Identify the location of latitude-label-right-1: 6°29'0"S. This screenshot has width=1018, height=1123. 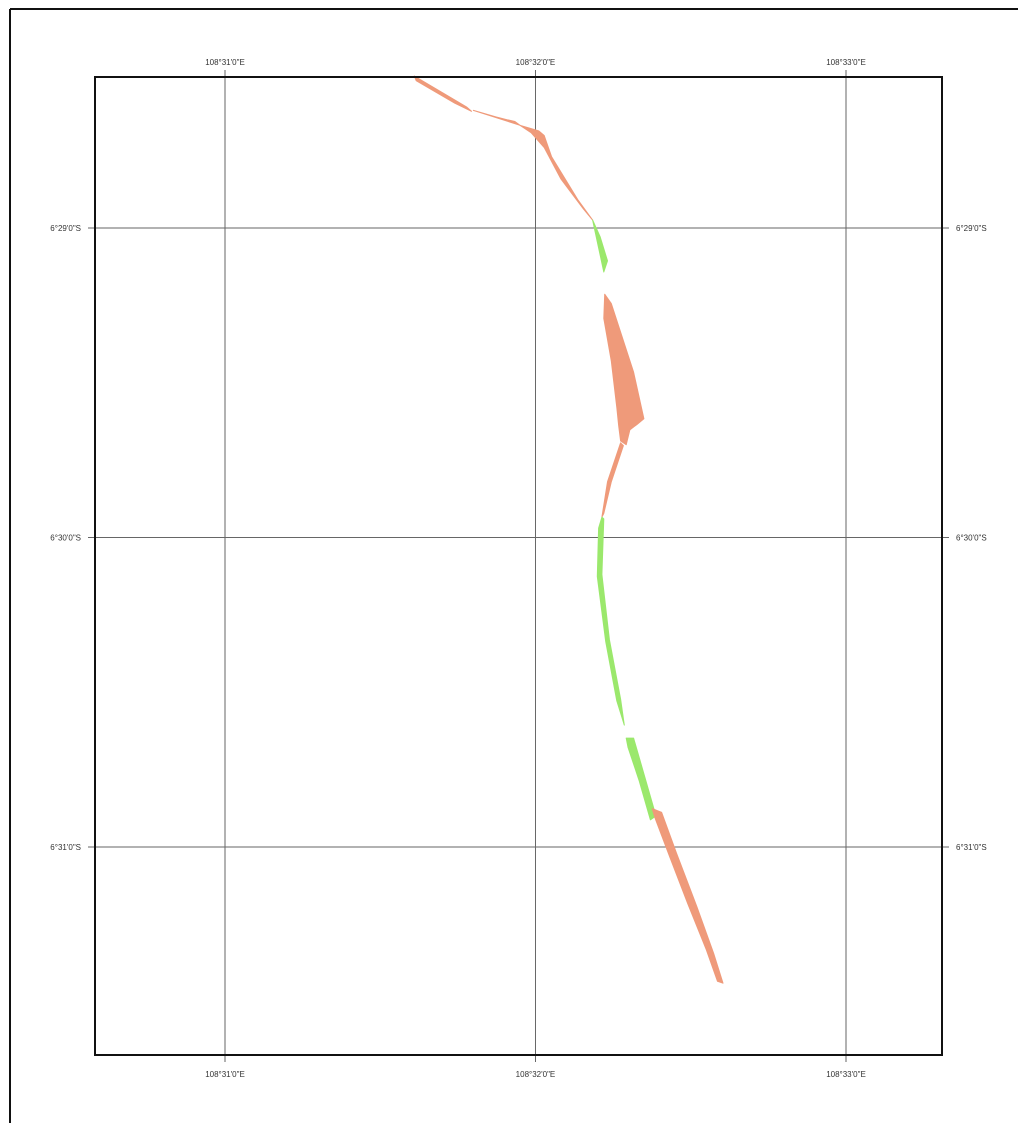
(971, 228).